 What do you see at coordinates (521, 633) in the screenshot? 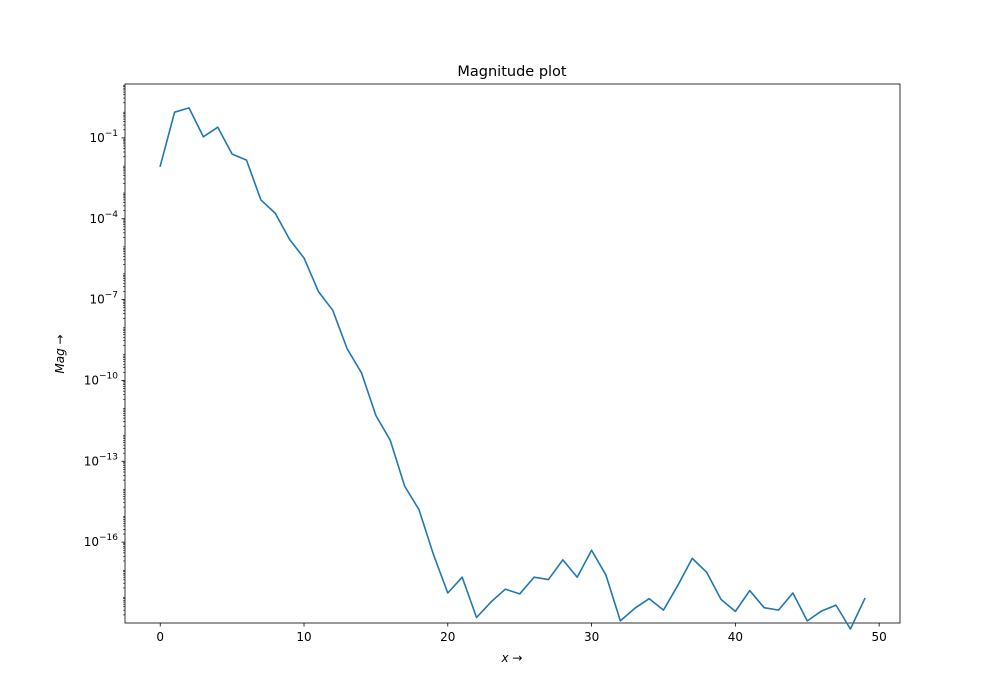
I see `x-axis: 0 10 20 30 40 50` at bounding box center [521, 633].